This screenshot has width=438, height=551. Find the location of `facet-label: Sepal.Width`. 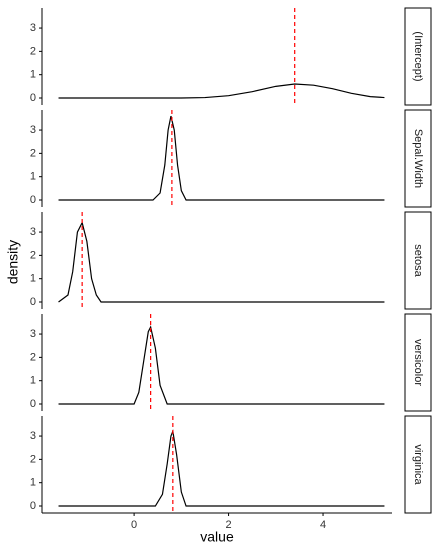

facet-label: Sepal.Width is located at coordinates (418, 158).